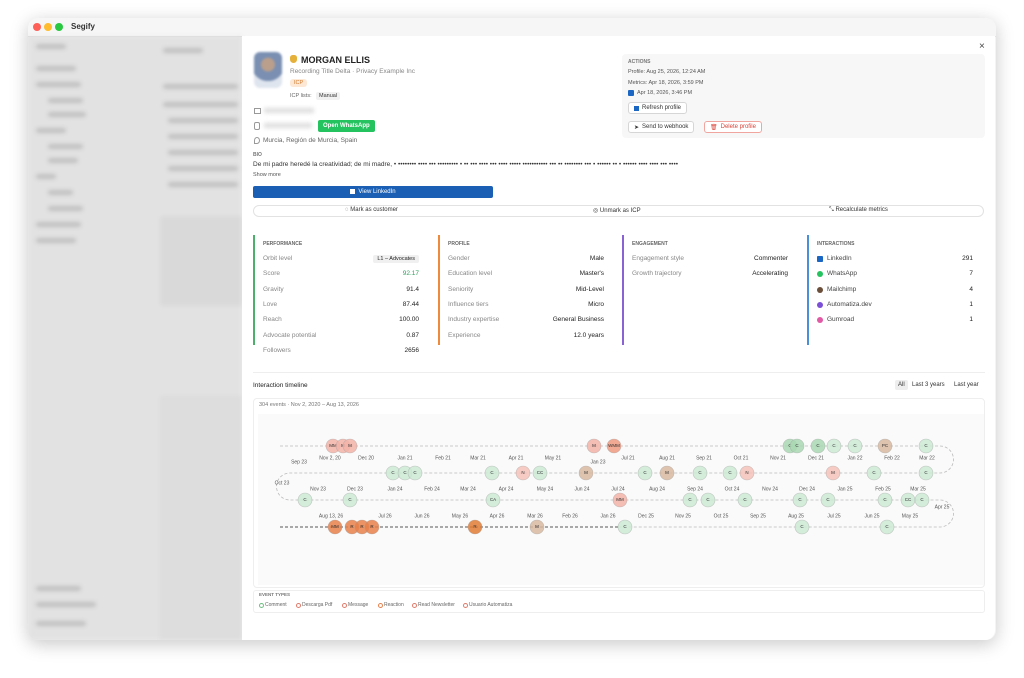  What do you see at coordinates (619, 601) in the screenshot?
I see `legend-box` at bounding box center [619, 601].